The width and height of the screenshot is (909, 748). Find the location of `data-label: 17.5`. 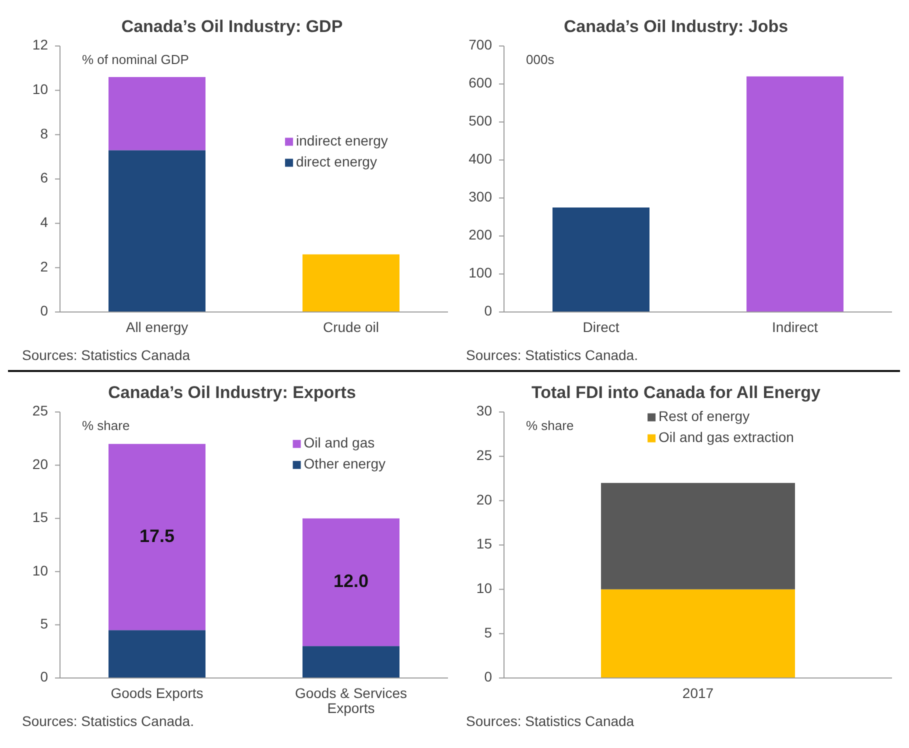

data-label: 17.5 is located at coordinates (157, 536).